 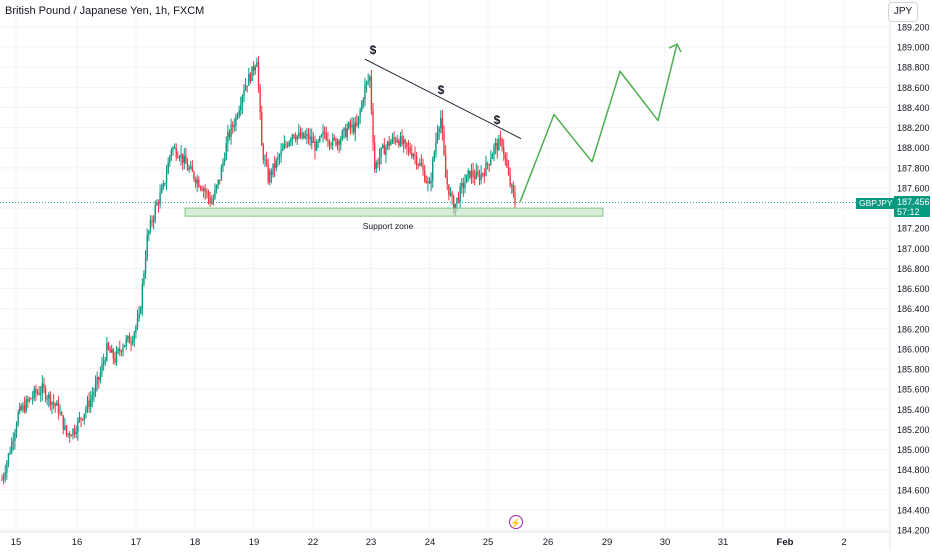 What do you see at coordinates (785, 542) in the screenshot?
I see `x-tick-label: Feb` at bounding box center [785, 542].